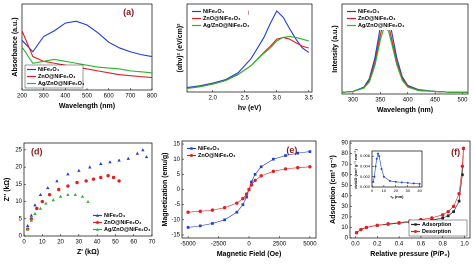  Describe the element at coordinates (409, 254) in the screenshot. I see `x-axis-label: Relative pressure (P/P₀)` at that location.